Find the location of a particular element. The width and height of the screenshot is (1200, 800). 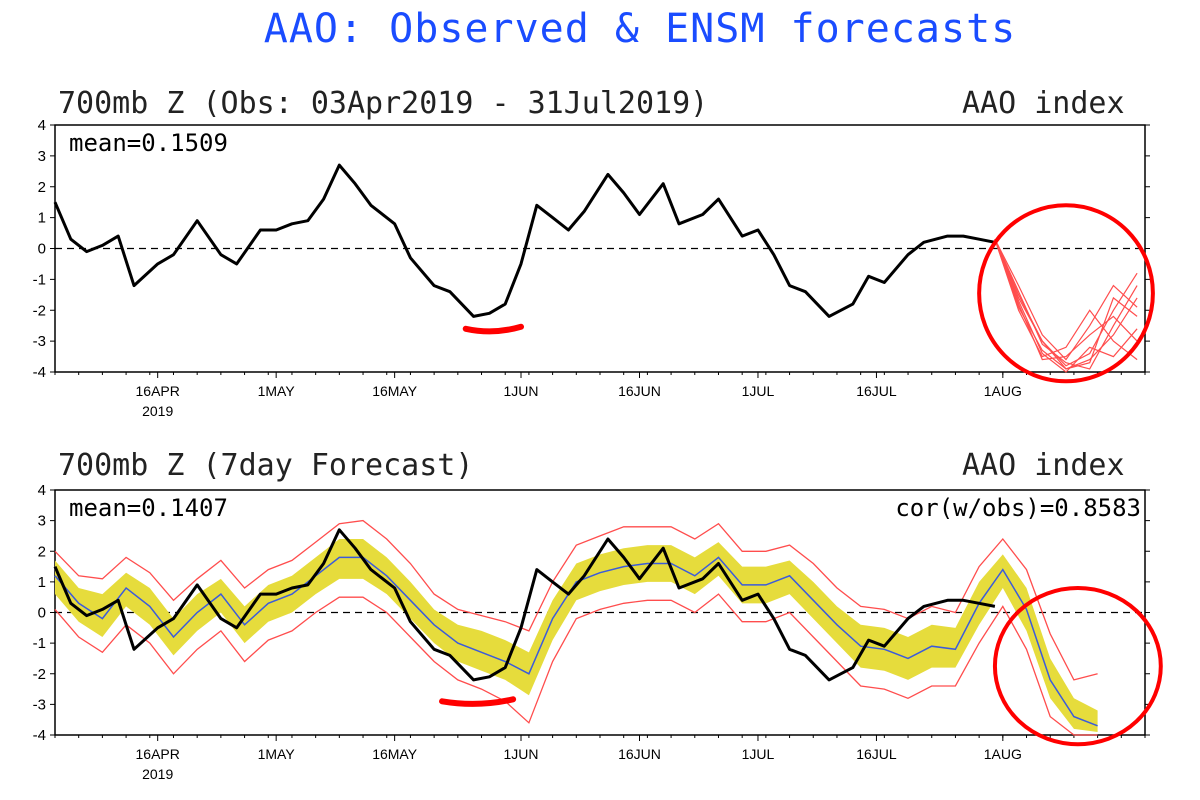

mean-label: mean=0.1407 is located at coordinates (148, 508).